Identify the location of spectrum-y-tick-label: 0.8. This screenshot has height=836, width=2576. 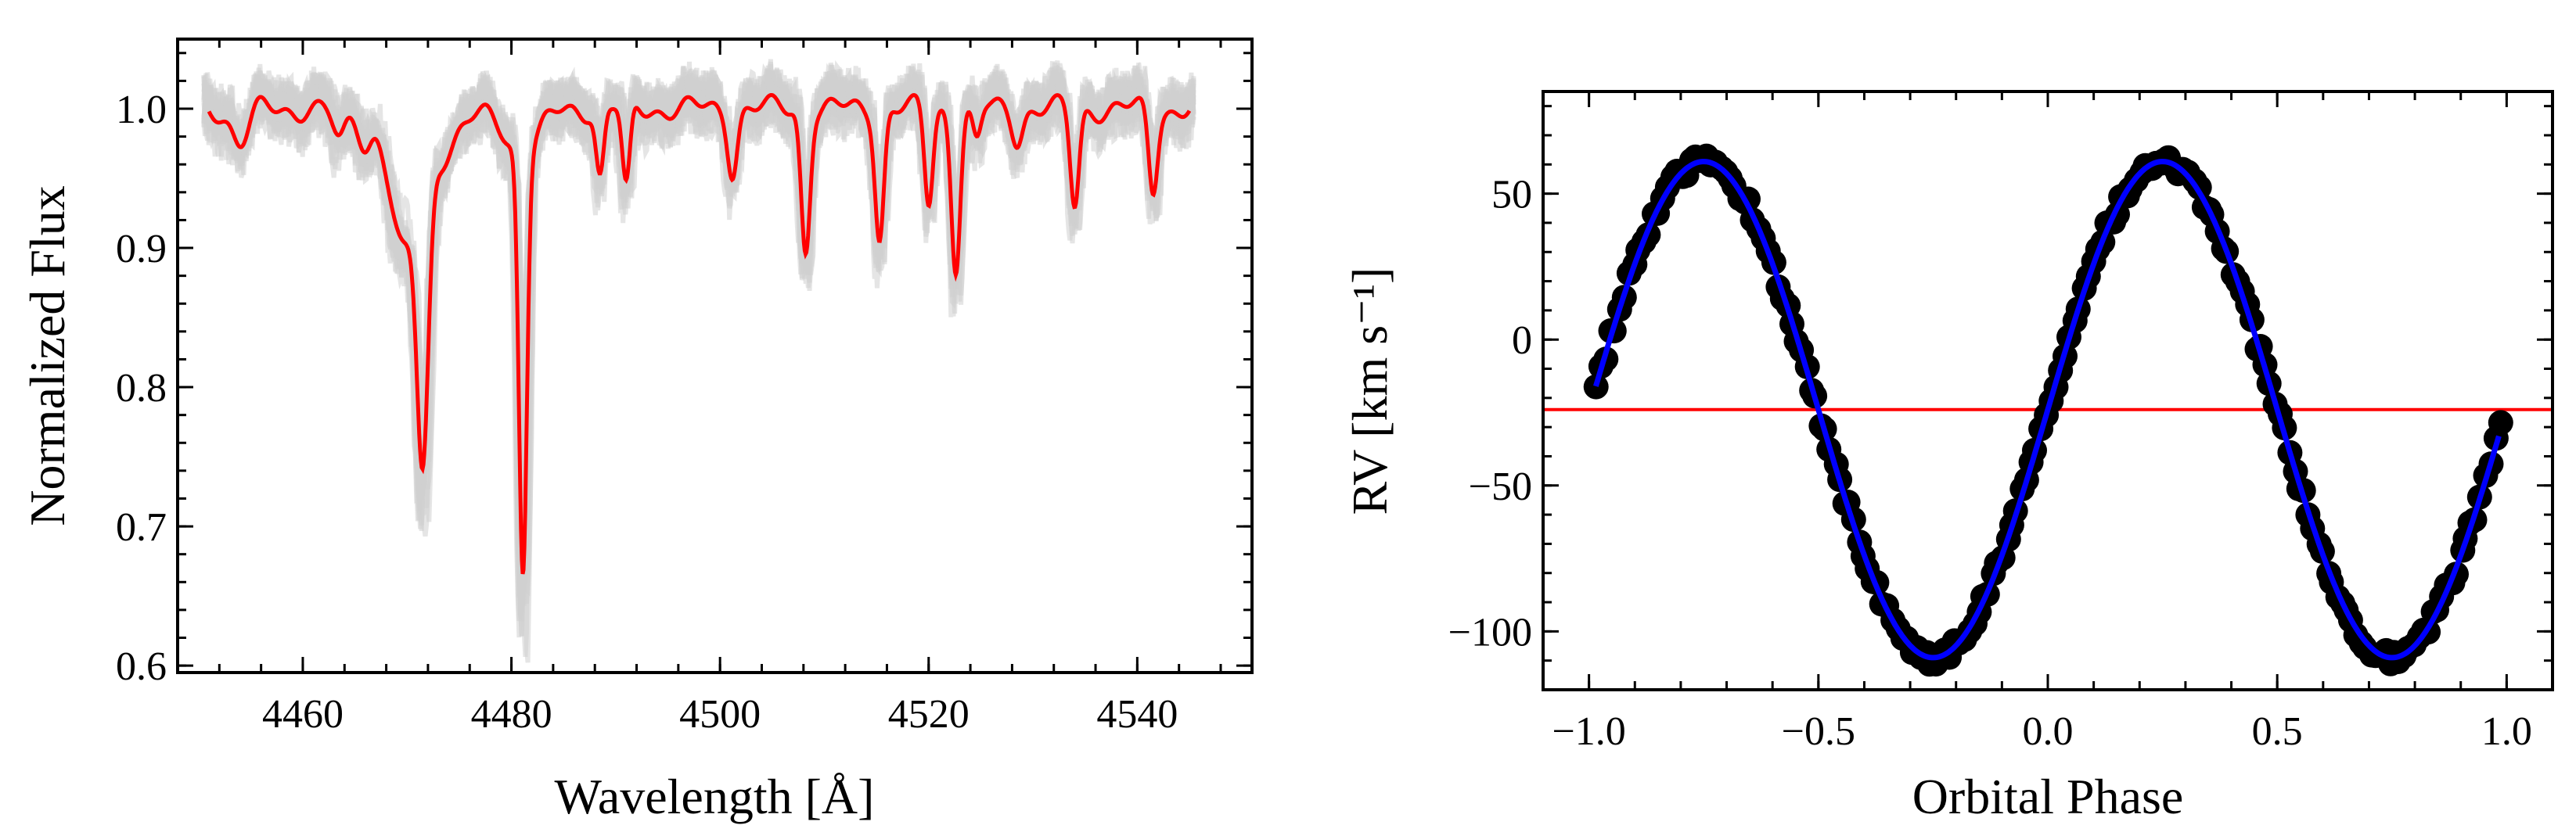
(142, 388).